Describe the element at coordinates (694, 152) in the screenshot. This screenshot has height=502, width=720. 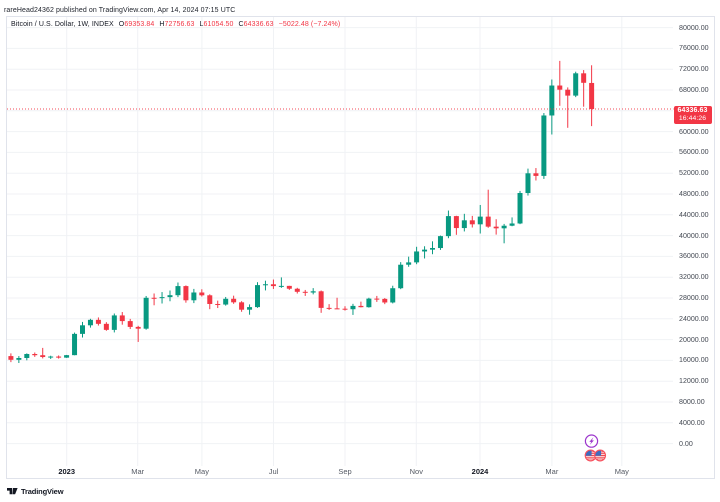
I see `price-axis-label: 56000.00` at that location.